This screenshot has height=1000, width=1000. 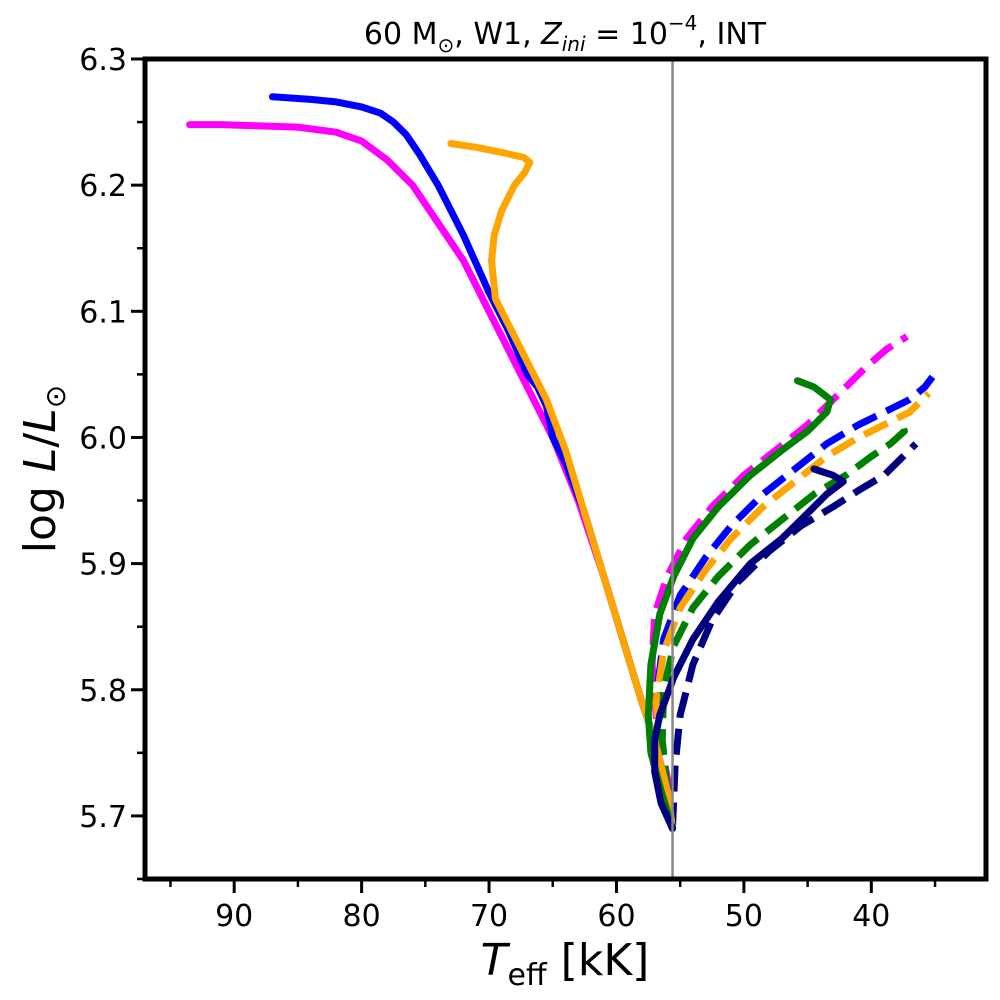 What do you see at coordinates (103, 817) in the screenshot?
I see `y-tick-label: 5.7` at bounding box center [103, 817].